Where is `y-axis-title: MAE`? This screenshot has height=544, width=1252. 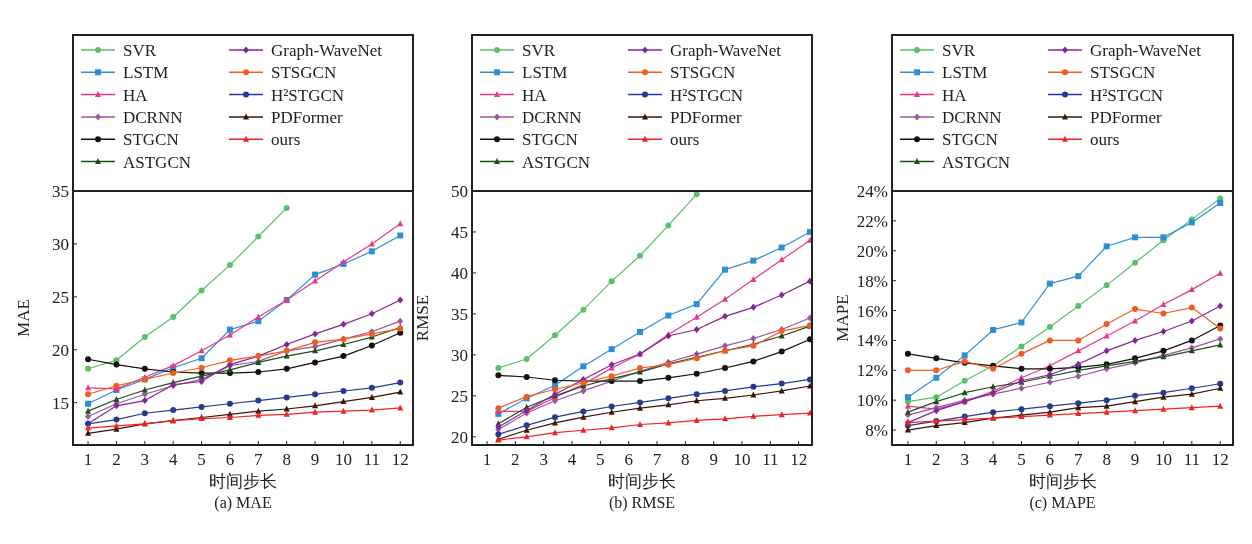
y-axis-title: MAE is located at coordinates (23, 318).